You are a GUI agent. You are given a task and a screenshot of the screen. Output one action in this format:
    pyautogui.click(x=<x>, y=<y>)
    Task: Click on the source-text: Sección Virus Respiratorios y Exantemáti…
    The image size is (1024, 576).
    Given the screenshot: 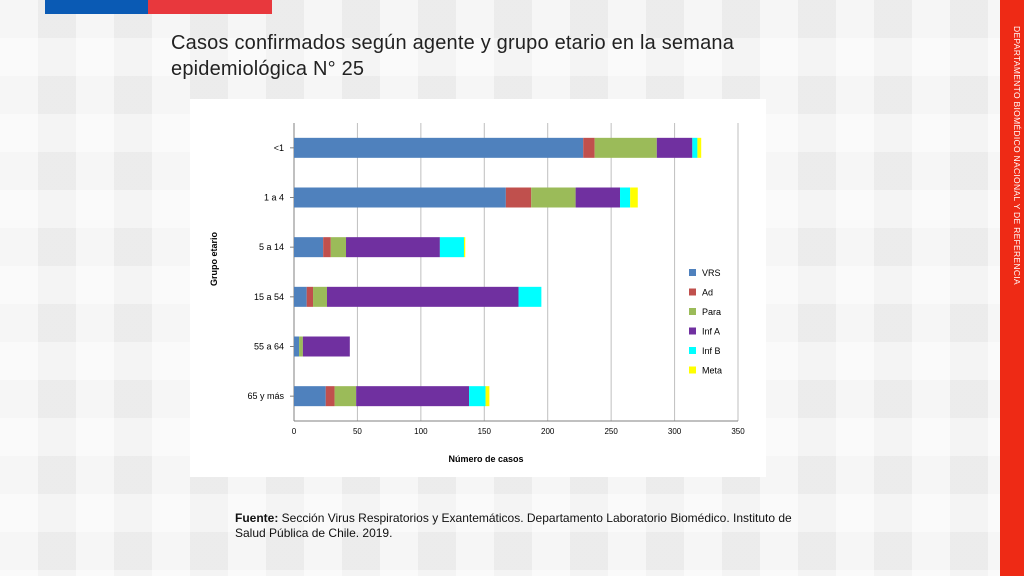 What is the action you would take?
    pyautogui.click(x=513, y=525)
    